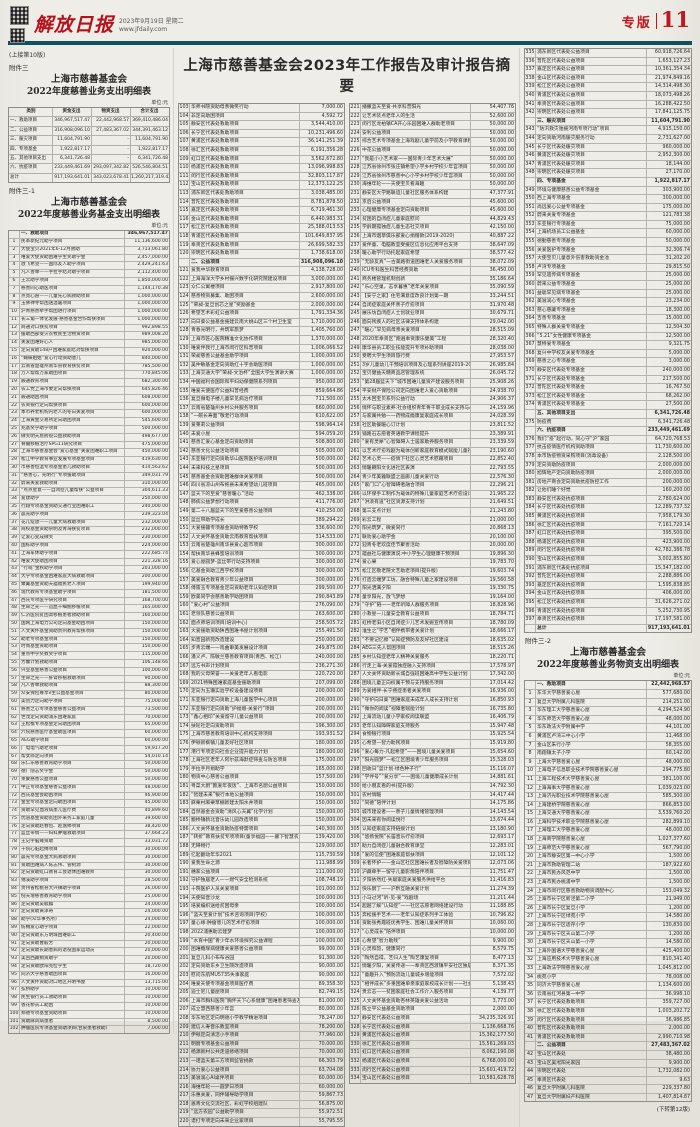  Describe the element at coordinates (432, 502) in the screenshot. I see `table-row: 267 “洪浪有道”社区资源支持计划 21,649.51` at that location.